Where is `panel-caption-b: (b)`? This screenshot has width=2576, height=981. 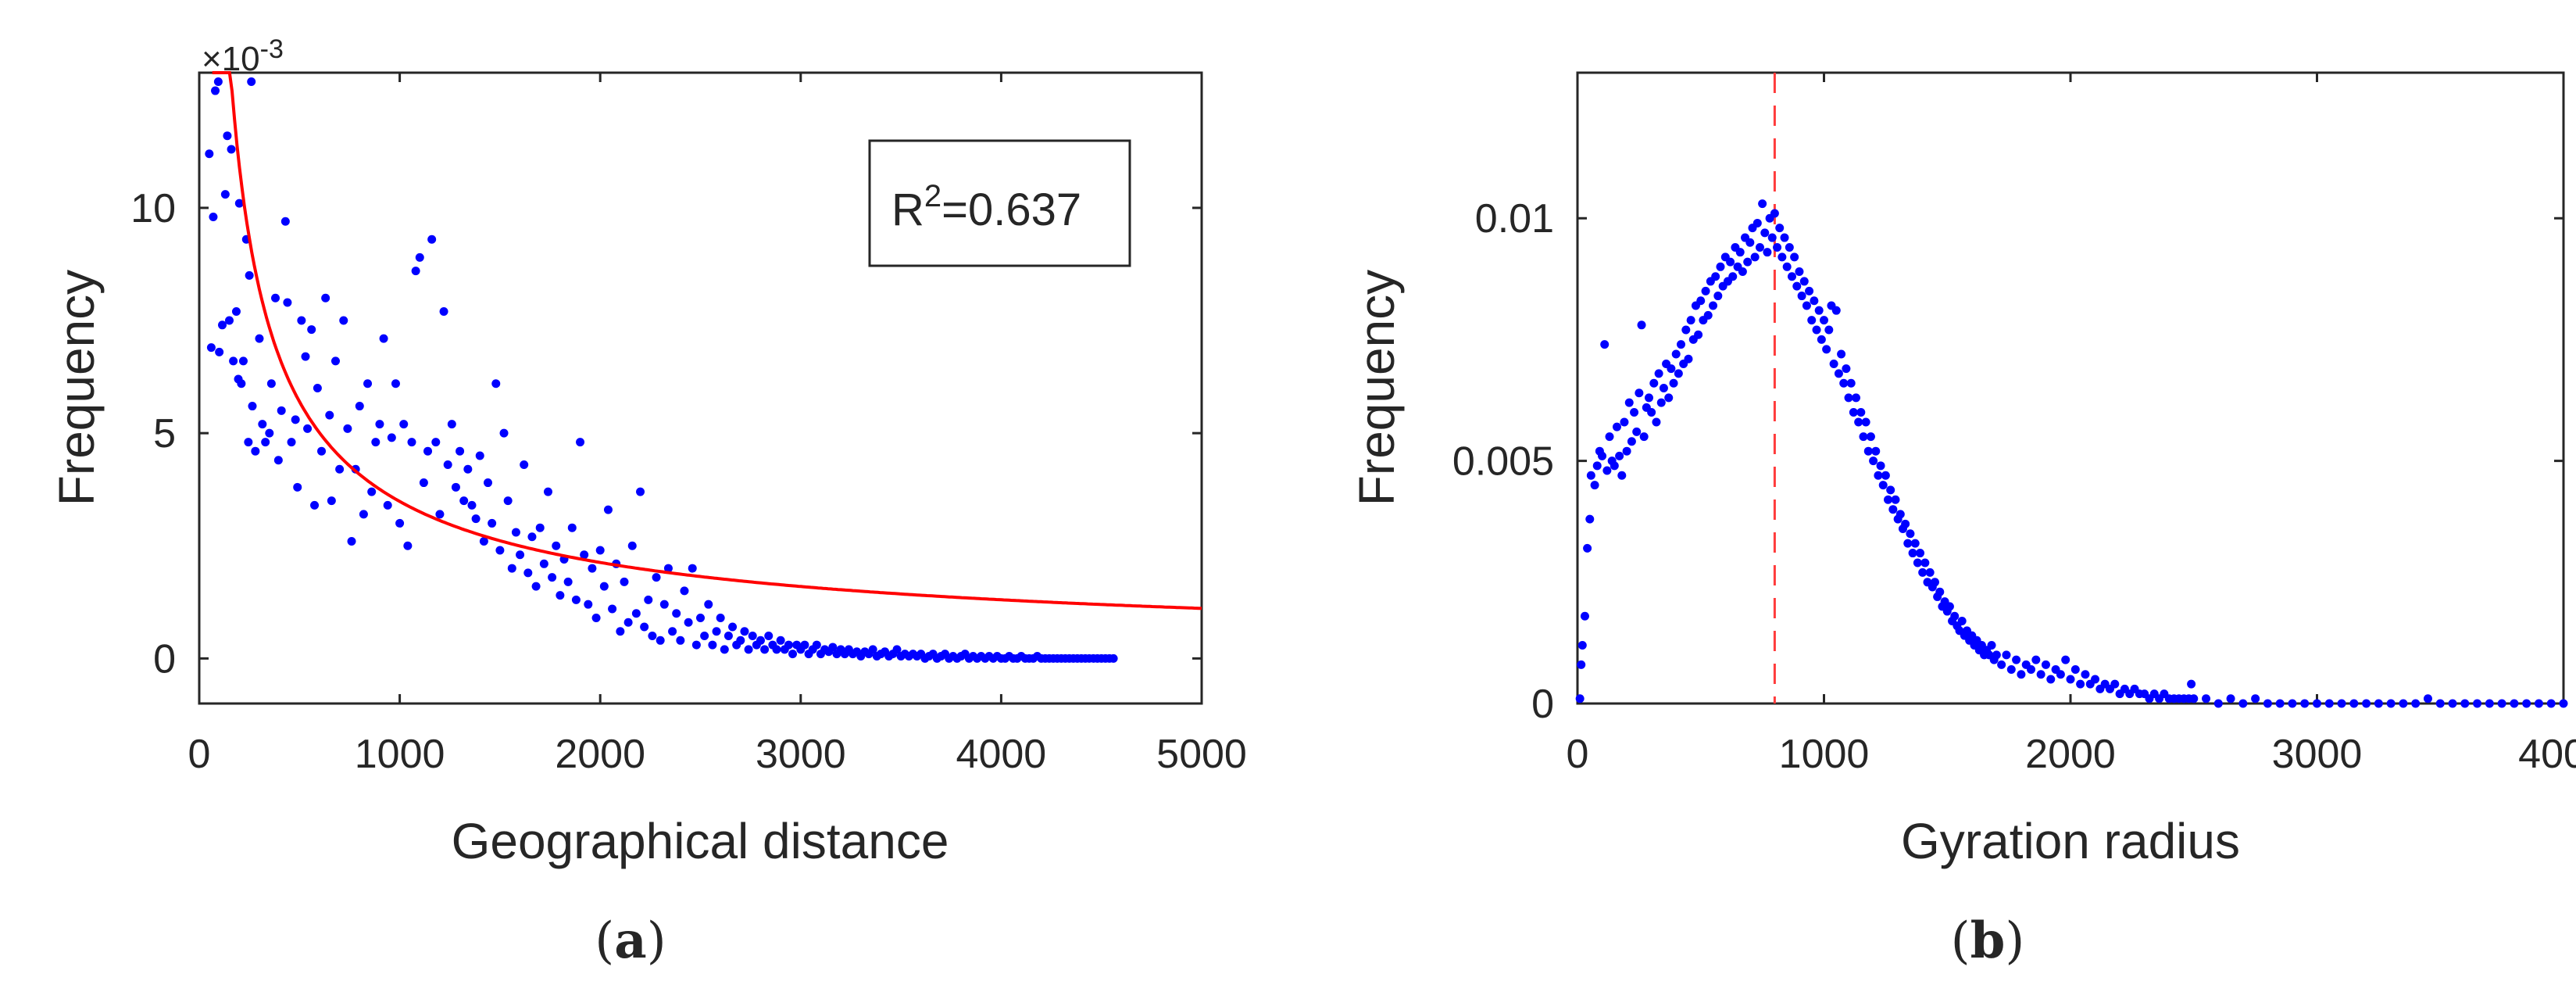
panel-caption-b: (b) is located at coordinates (1988, 940).